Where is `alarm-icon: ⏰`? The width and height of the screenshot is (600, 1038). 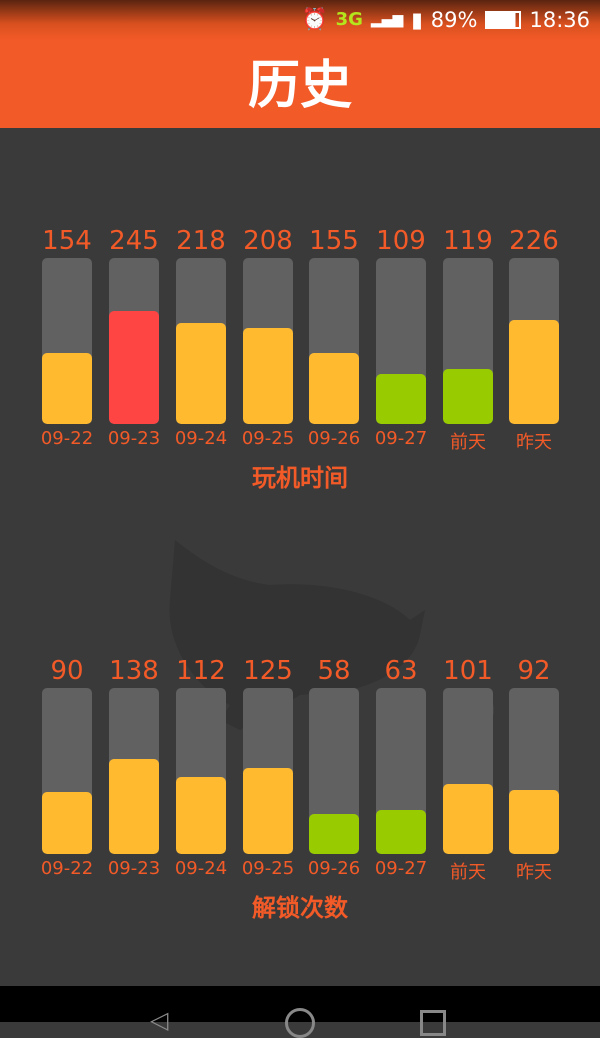
alarm-icon: ⏰ is located at coordinates (314, 19).